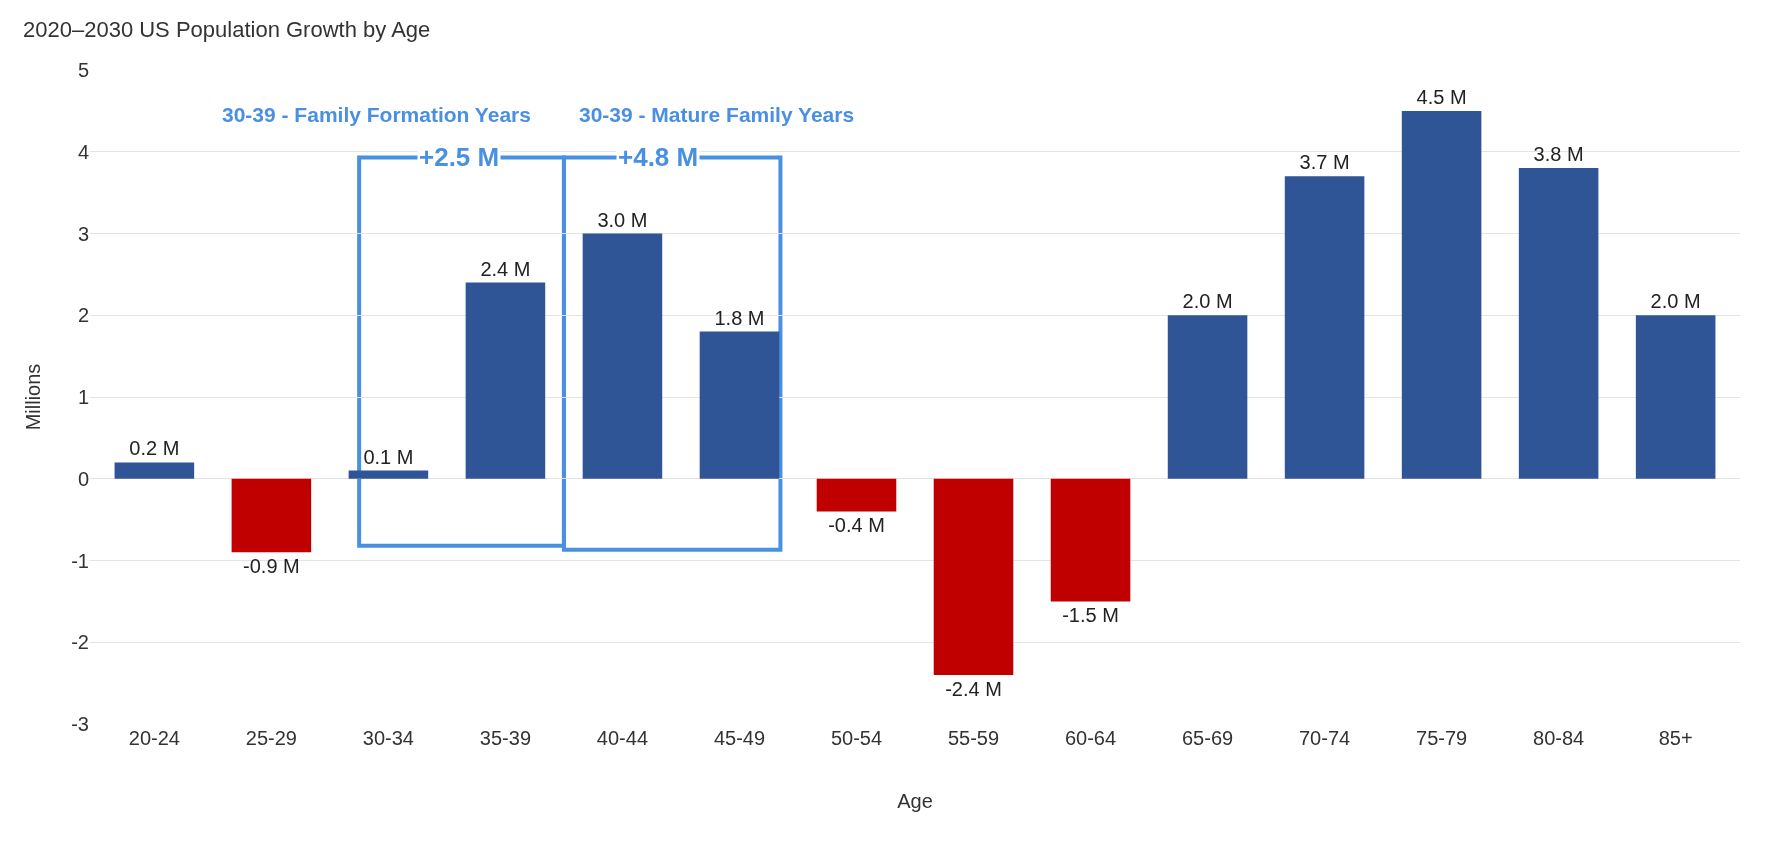  I want to click on y-tick-label: 2, so click(83, 315).